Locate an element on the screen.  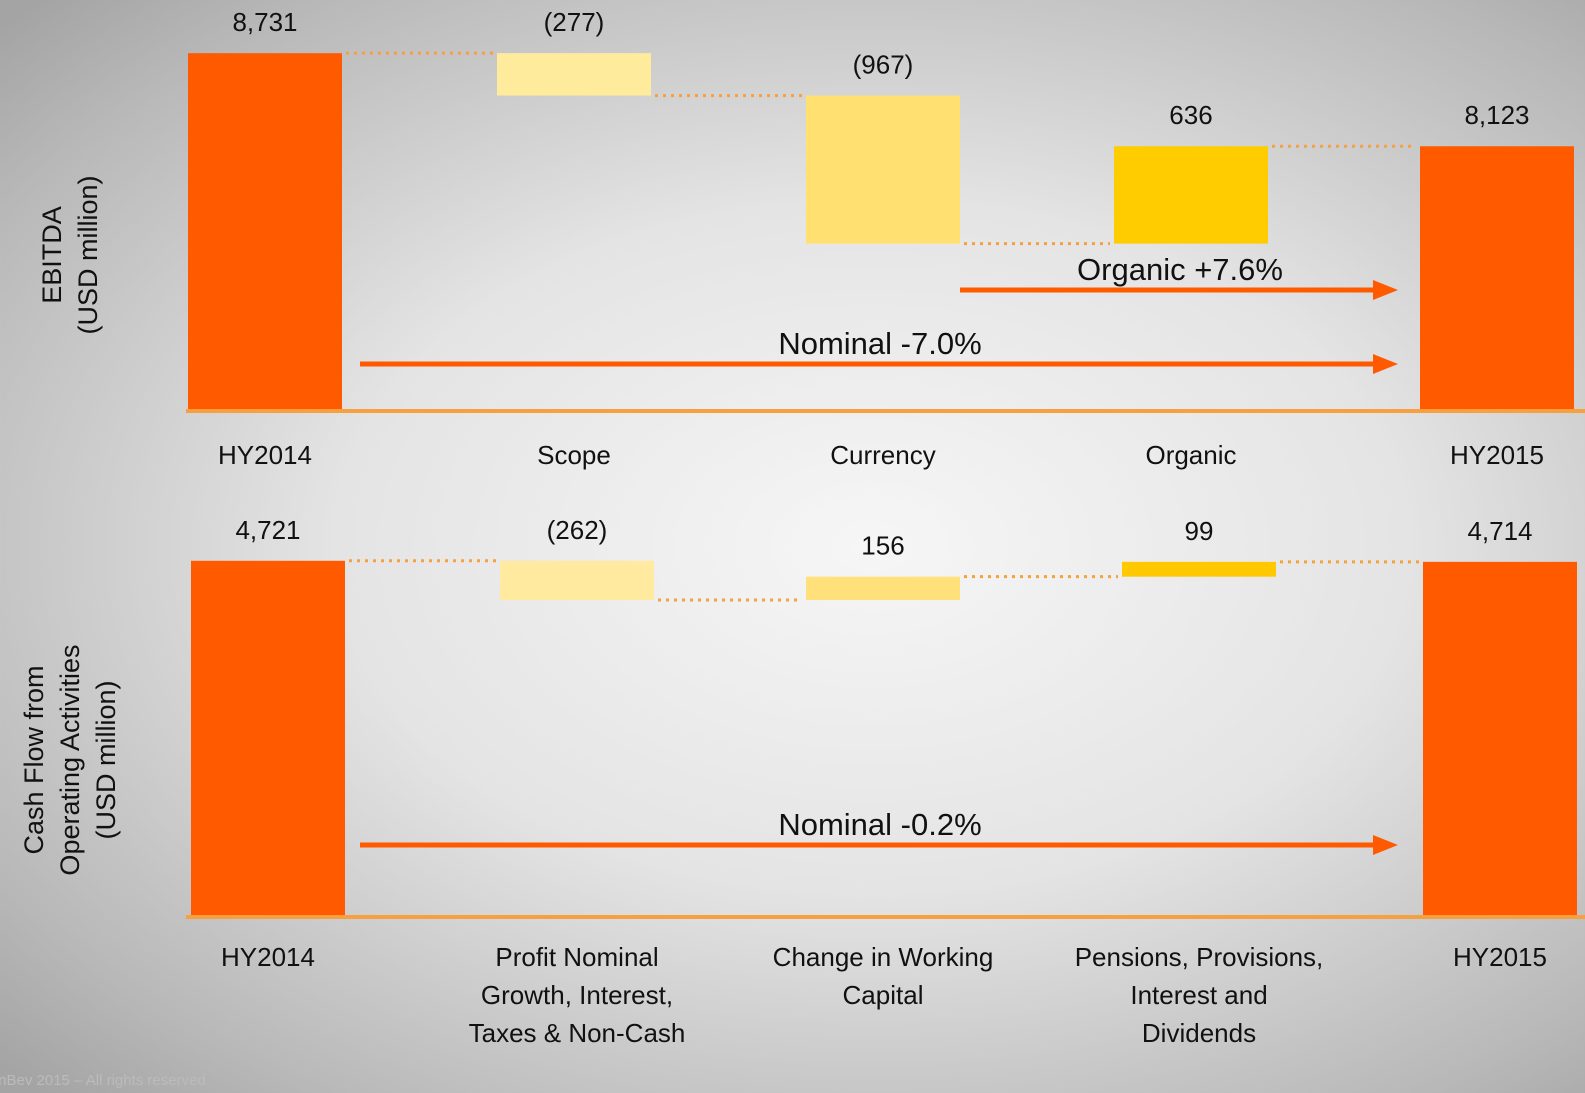
value-label: (262) is located at coordinates (577, 530).